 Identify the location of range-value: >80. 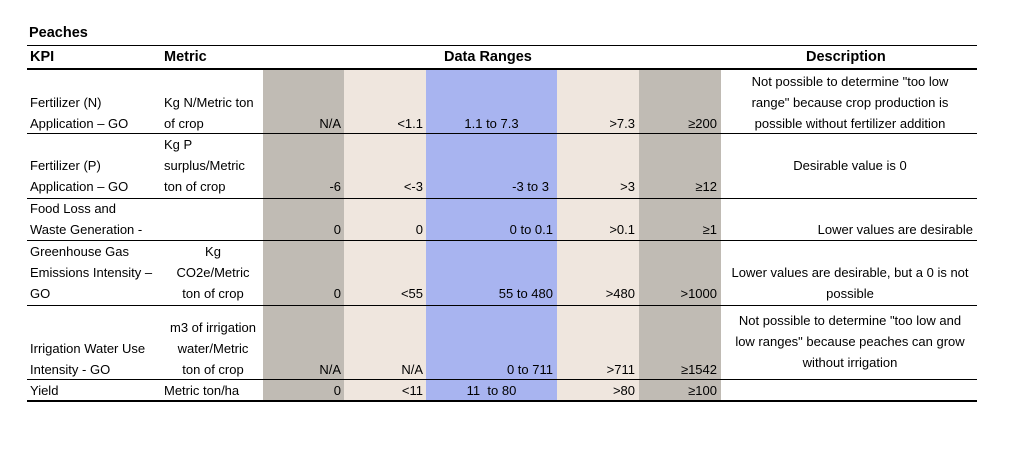
(623, 390).